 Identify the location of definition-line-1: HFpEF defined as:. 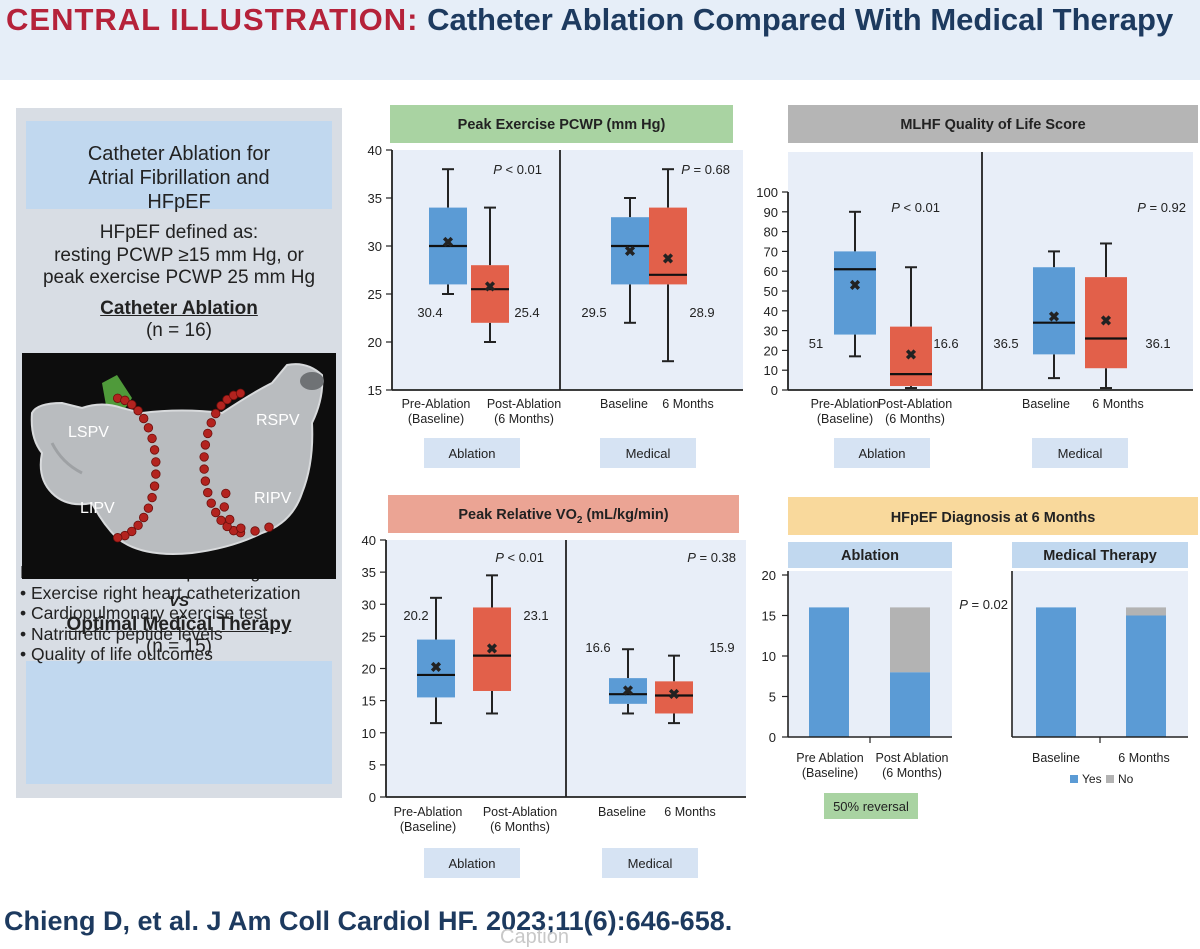
(179, 232).